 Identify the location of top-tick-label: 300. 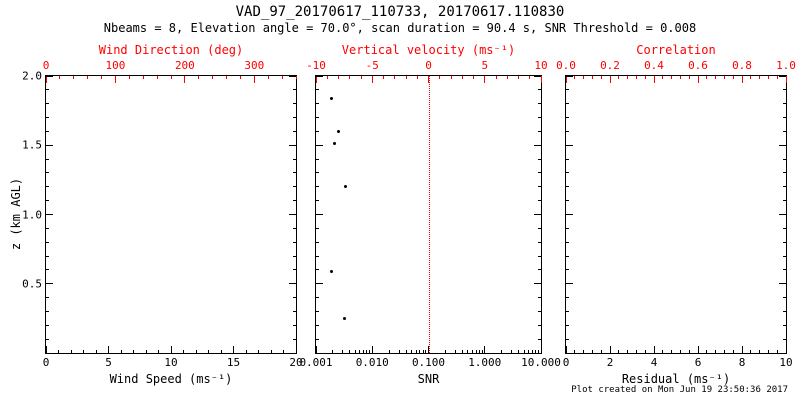
(254, 65).